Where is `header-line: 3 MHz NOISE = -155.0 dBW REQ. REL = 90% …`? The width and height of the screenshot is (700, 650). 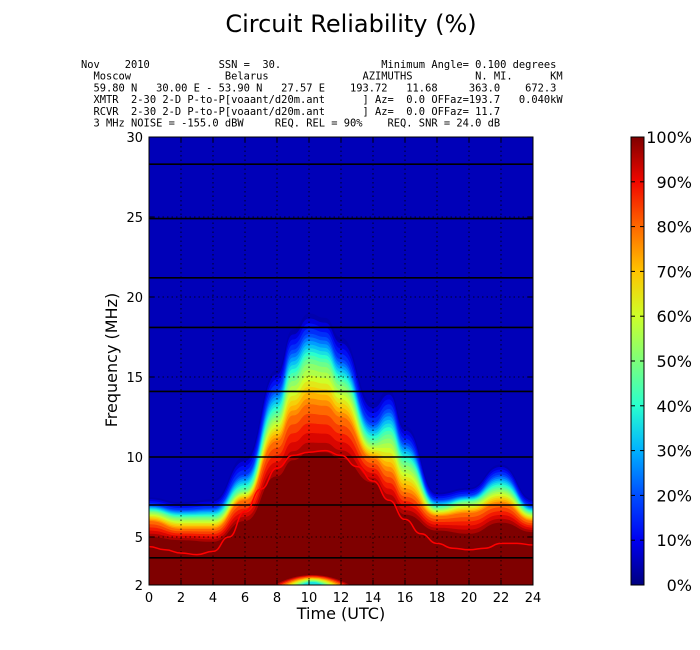 header-line: 3 MHz NOISE = -155.0 dBW REQ. REL = 90% … is located at coordinates (290, 124).